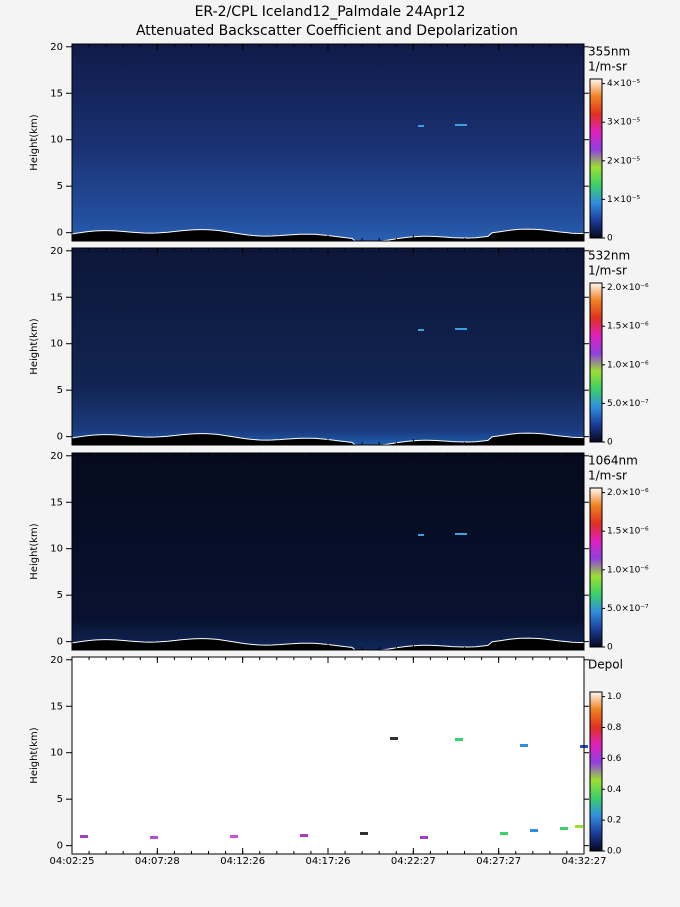 This screenshot has width=680, height=907. Describe the element at coordinates (614, 790) in the screenshot. I see `colorbar-tick-label: 0.4` at that location.